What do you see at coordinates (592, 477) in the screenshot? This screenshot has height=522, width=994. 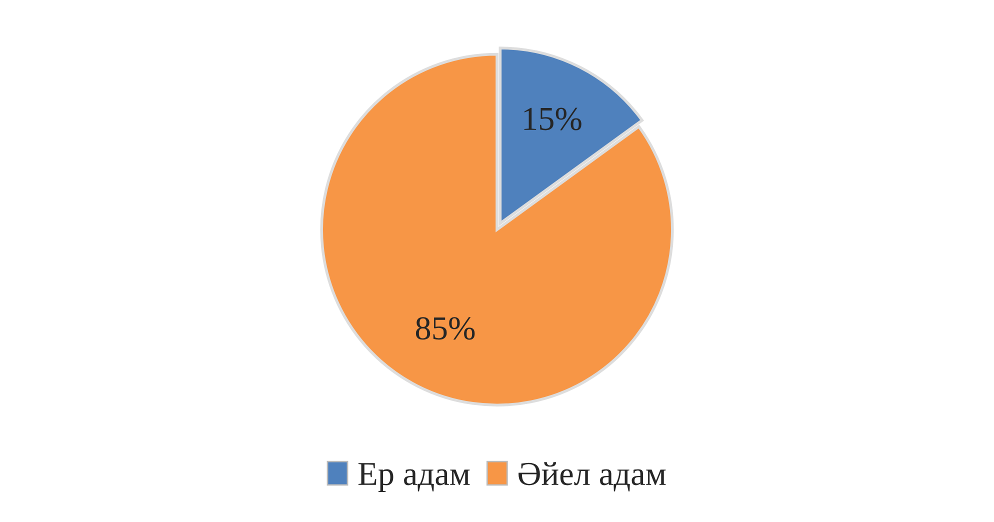 I see `legend-label: Әйел адам` at bounding box center [592, 477].